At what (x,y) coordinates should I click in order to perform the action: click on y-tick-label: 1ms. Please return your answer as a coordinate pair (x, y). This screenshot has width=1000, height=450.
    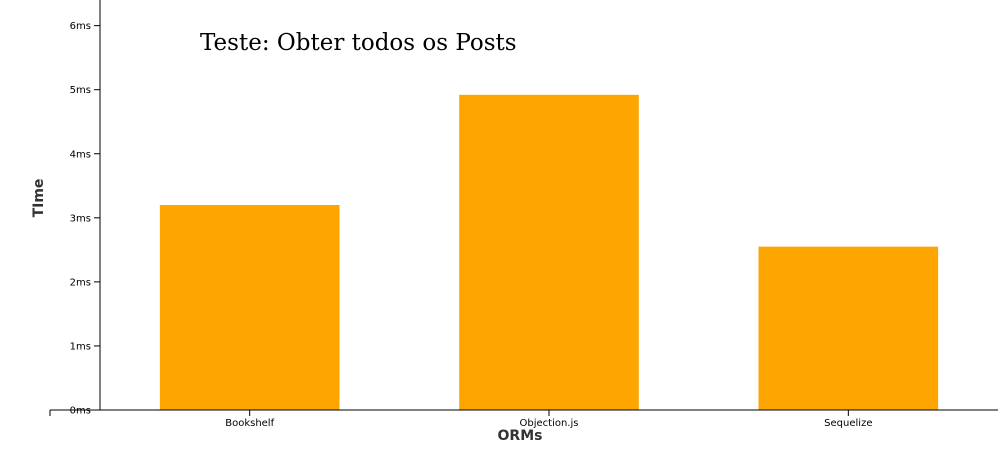
    Looking at the image, I should click on (80, 346).